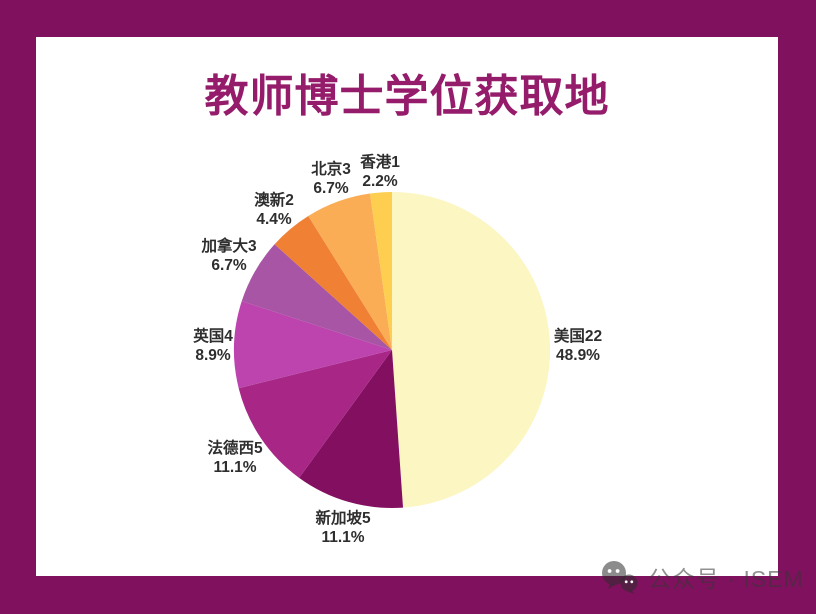  What do you see at coordinates (343, 518) in the screenshot?
I see `slice-label-name: 新加坡5` at bounding box center [343, 518].